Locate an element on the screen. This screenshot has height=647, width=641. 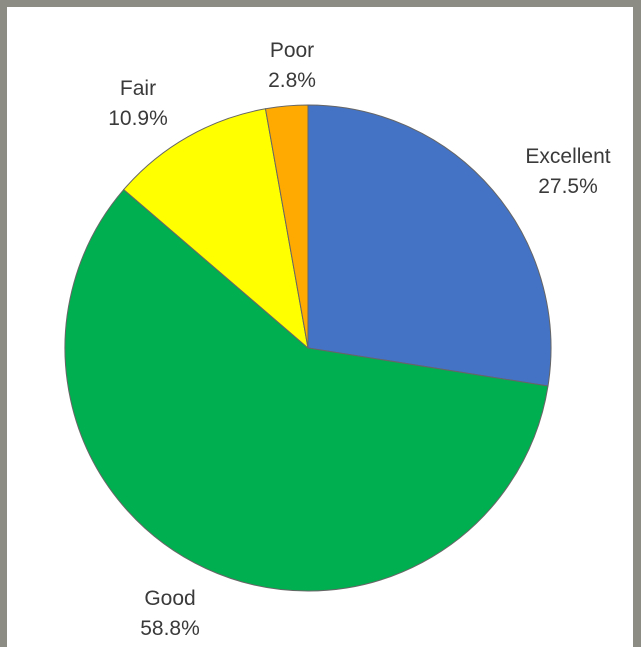
pie-slice-poor is located at coordinates (286, 226).